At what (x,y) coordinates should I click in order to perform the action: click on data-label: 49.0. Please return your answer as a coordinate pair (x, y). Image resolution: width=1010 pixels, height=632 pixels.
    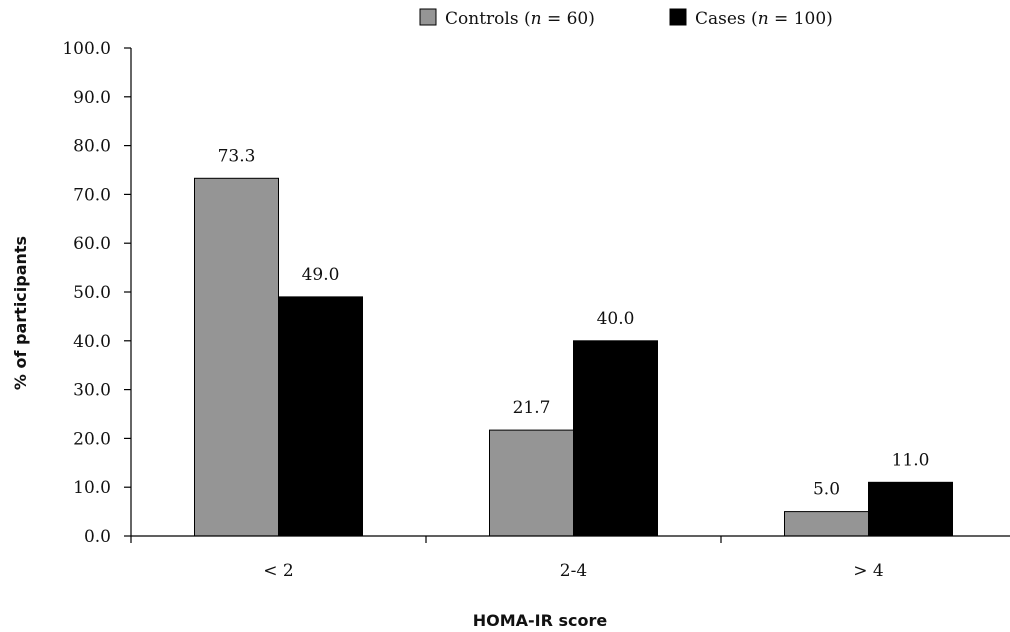
    Looking at the image, I should click on (321, 275).